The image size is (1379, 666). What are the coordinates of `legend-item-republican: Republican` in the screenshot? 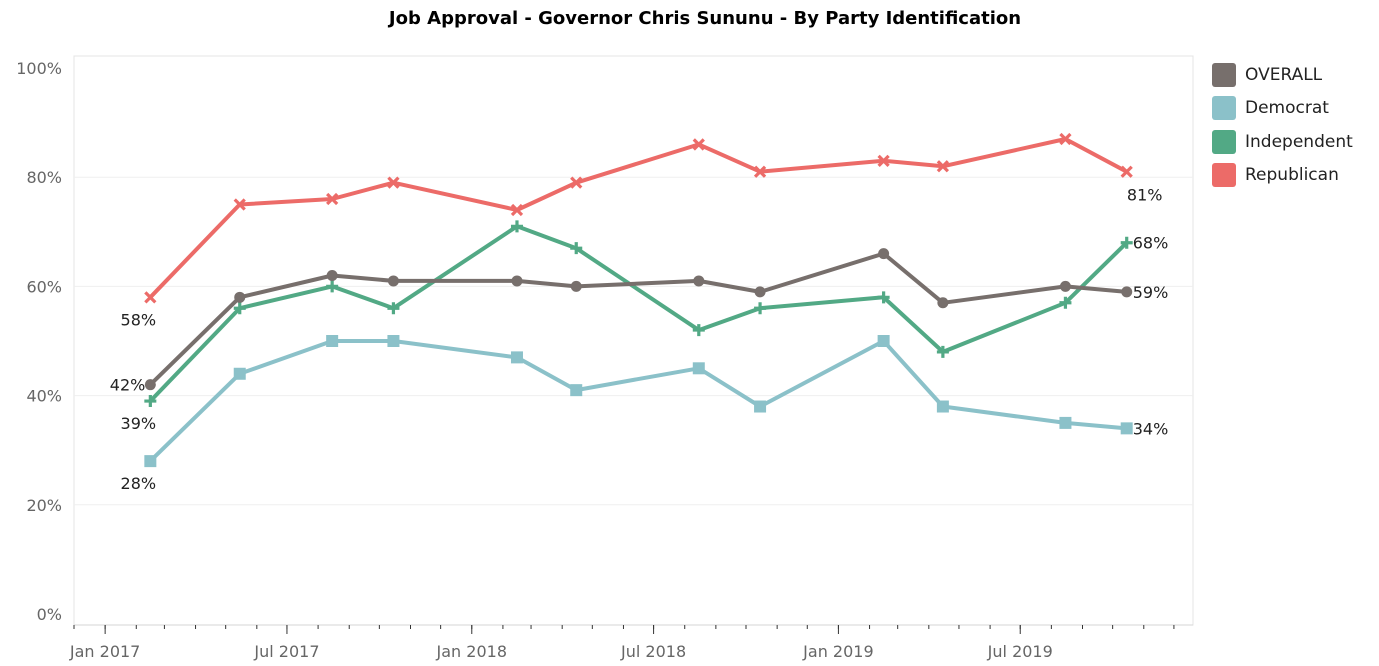 It's located at (1282, 176).